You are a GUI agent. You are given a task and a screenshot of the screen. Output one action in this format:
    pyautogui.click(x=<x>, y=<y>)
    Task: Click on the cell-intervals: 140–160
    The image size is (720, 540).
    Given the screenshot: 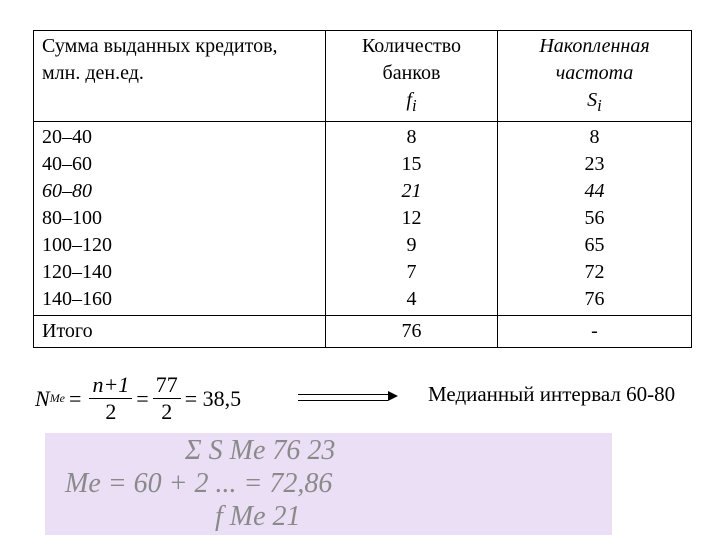 What is the action you would take?
    pyautogui.click(x=77, y=299)
    